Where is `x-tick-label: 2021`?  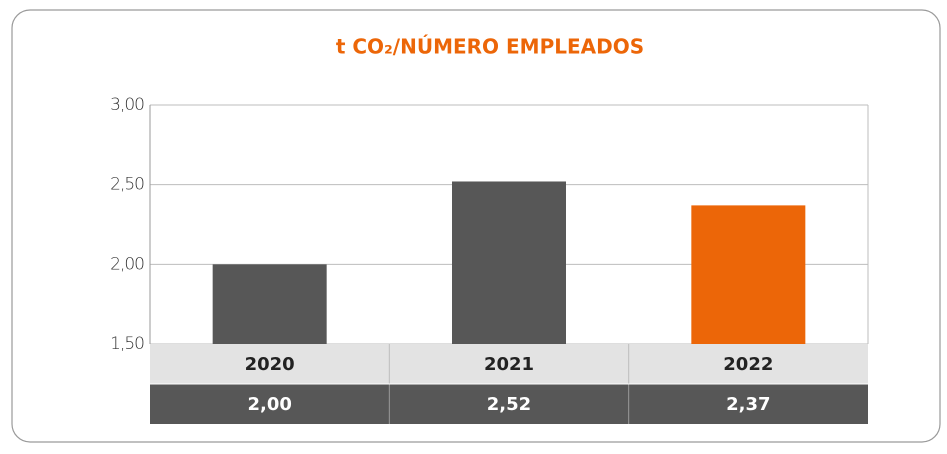 x-tick-label: 2021 is located at coordinates (509, 364).